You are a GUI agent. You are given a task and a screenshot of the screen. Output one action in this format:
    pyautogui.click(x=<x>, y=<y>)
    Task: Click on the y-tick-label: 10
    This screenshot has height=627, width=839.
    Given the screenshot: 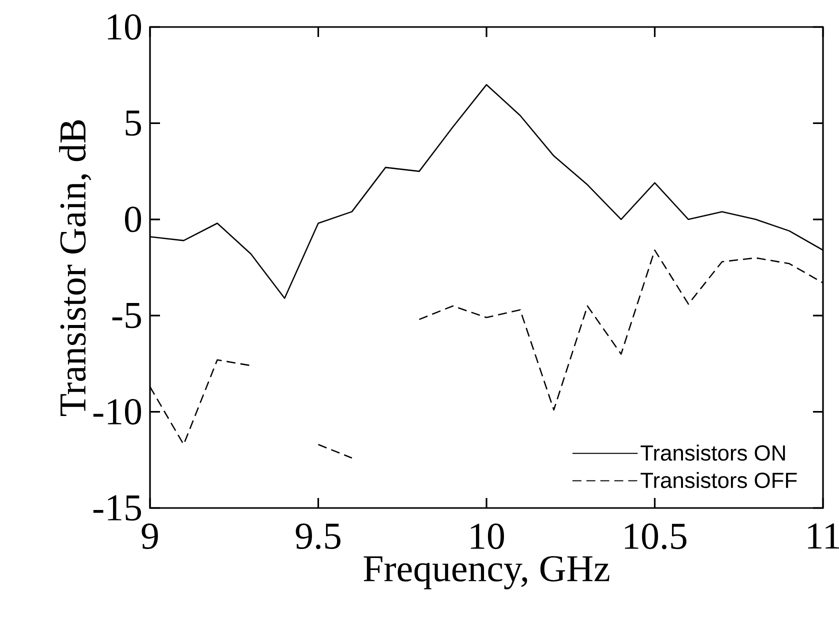 What is the action you would take?
    pyautogui.click(x=125, y=27)
    